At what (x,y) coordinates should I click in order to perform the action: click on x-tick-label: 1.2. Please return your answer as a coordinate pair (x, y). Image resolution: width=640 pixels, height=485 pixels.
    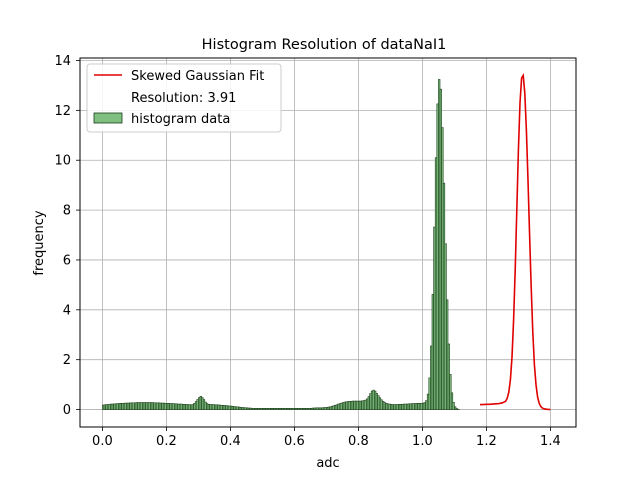
    Looking at the image, I should click on (486, 441).